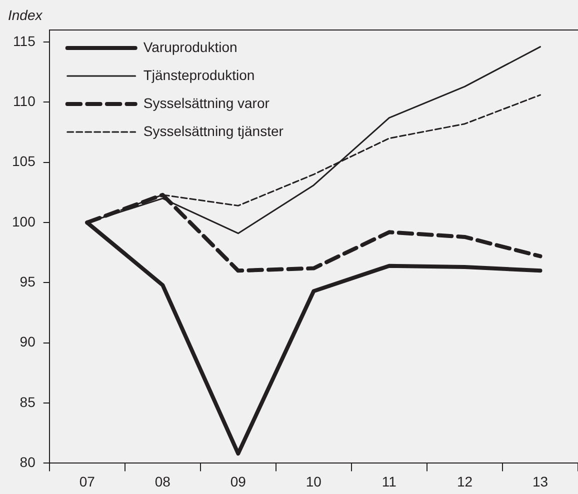 This screenshot has width=578, height=494. I want to click on x-tick-label: 10, so click(314, 481).